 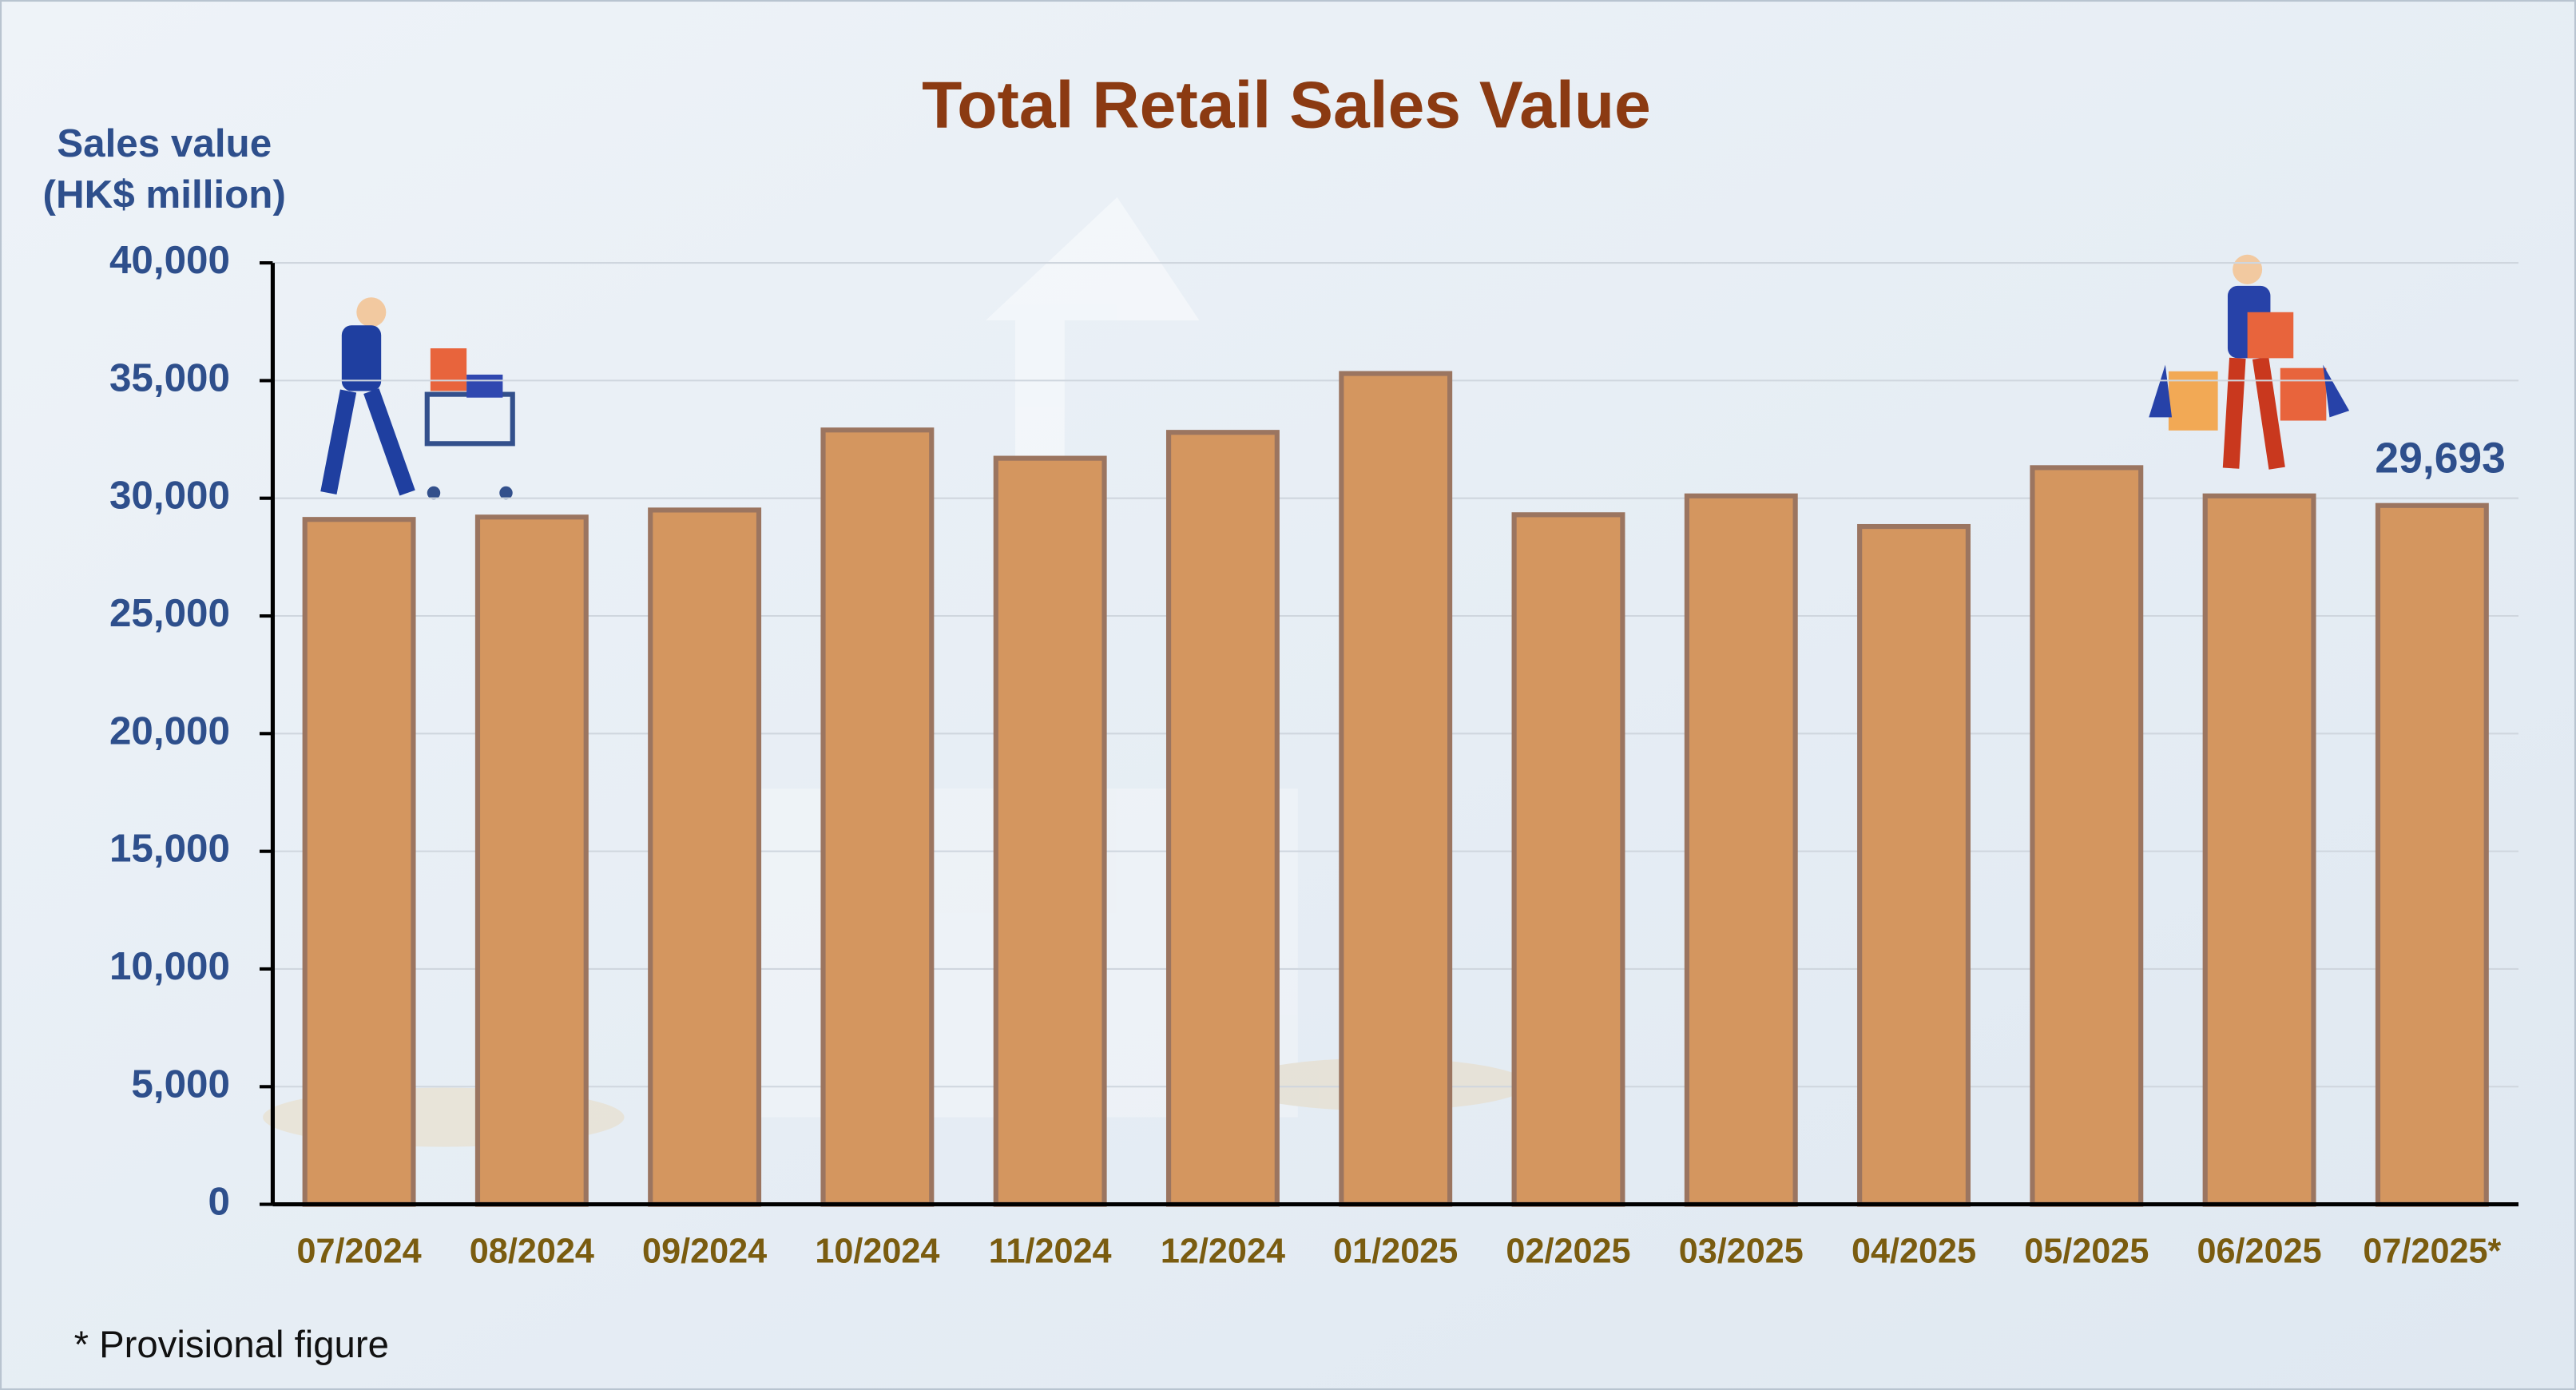 What do you see at coordinates (2432, 1252) in the screenshot?
I see `x-tick-label: 07/2025*` at bounding box center [2432, 1252].